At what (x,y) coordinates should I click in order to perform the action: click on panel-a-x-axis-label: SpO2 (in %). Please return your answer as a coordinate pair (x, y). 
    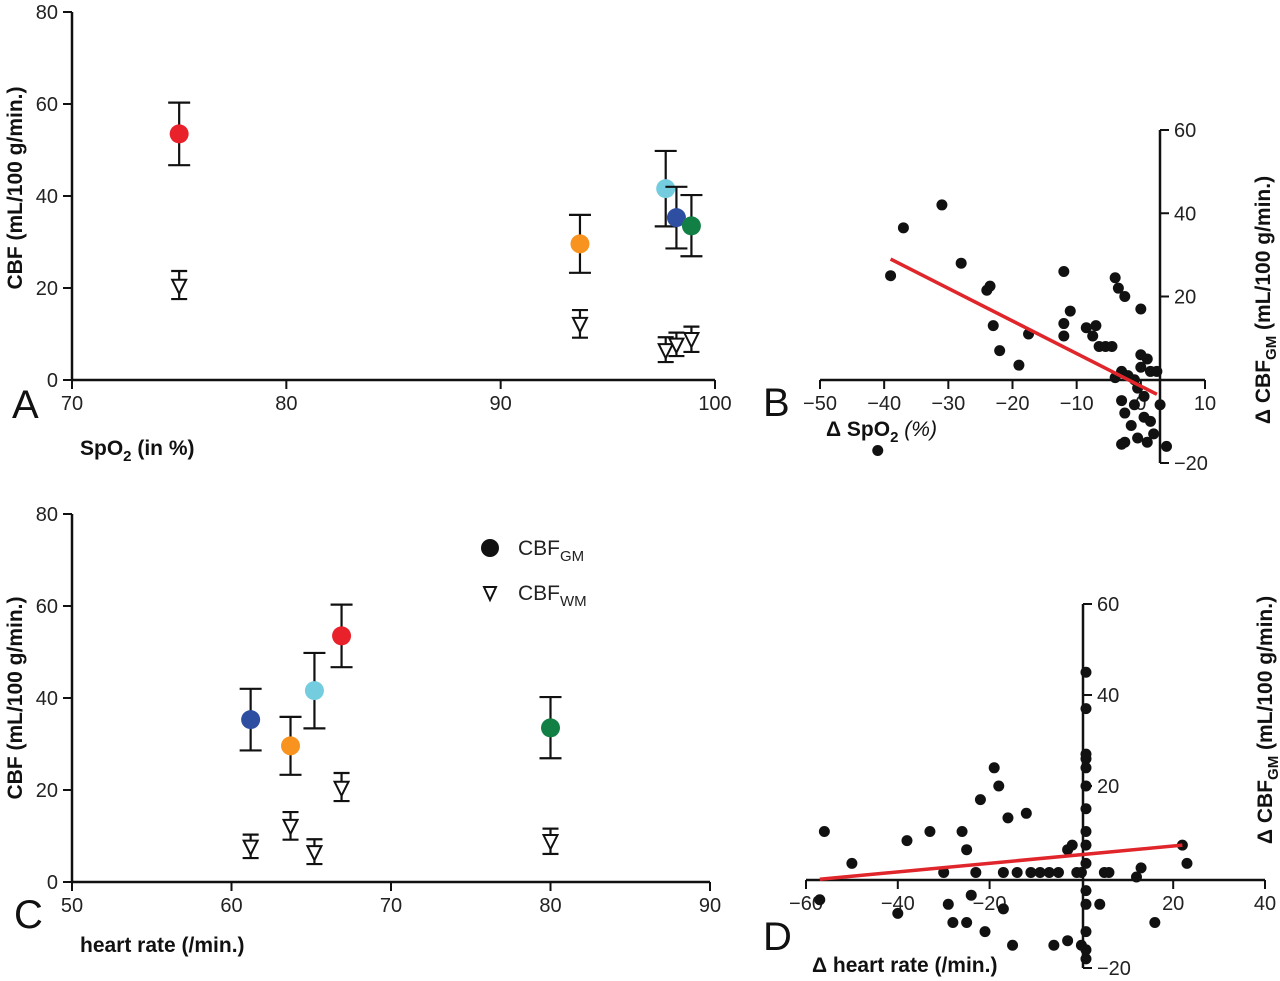
    Looking at the image, I should click on (137, 451).